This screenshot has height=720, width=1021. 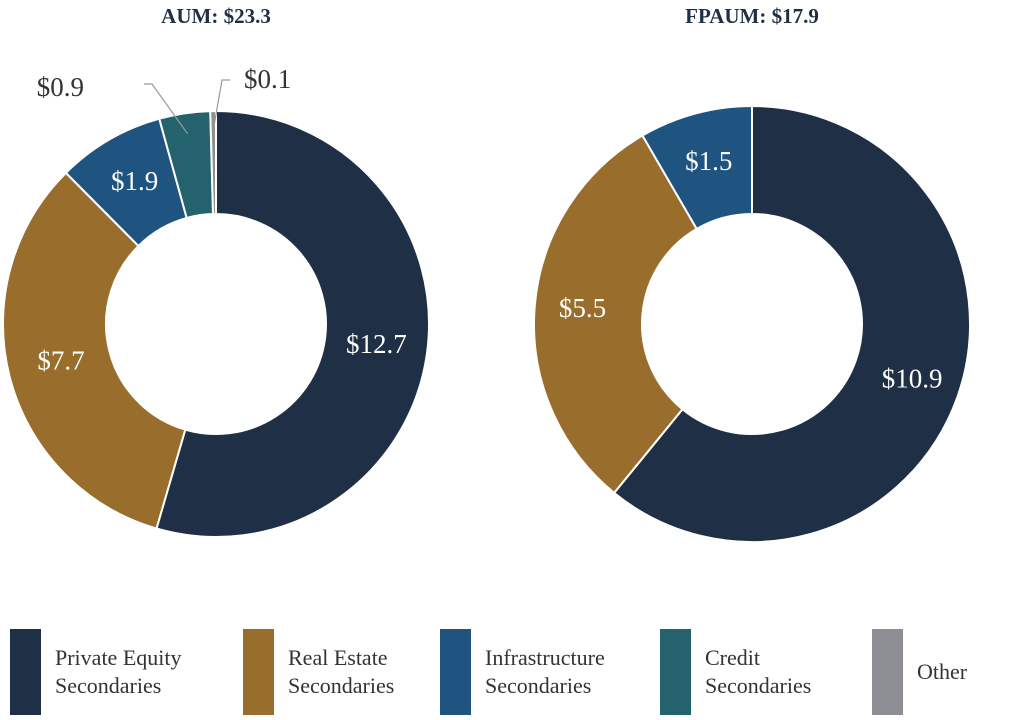 I want to click on legend-label-infrastructure: Infrastructure Secondaries, so click(x=545, y=671).